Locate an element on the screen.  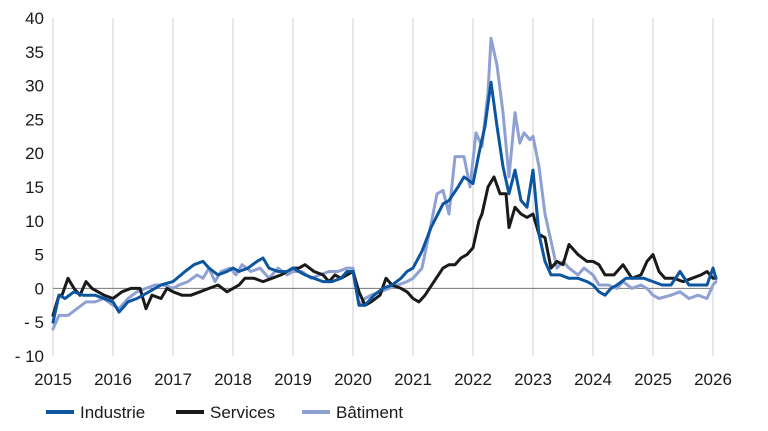
x-tick-label: 2024 is located at coordinates (593, 379).